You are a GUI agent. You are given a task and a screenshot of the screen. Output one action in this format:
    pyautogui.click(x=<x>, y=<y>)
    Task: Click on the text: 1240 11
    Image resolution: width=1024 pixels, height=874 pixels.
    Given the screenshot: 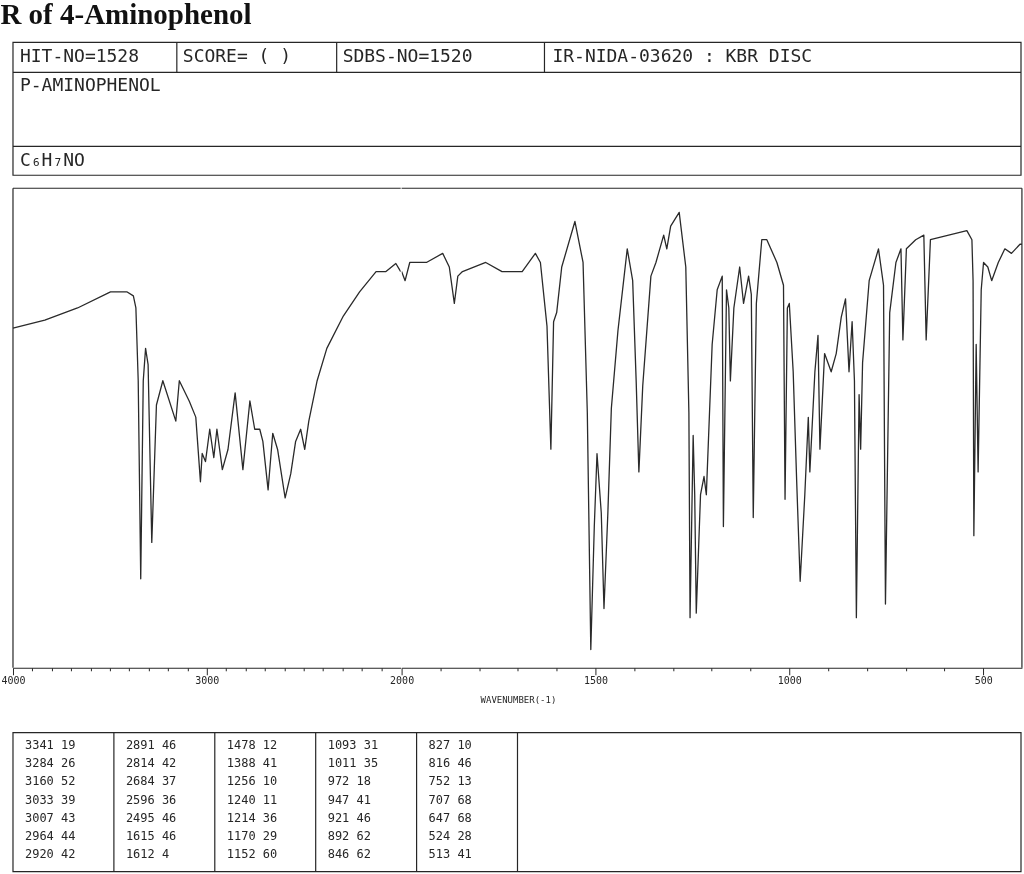 What is the action you would take?
    pyautogui.click(x=252, y=799)
    